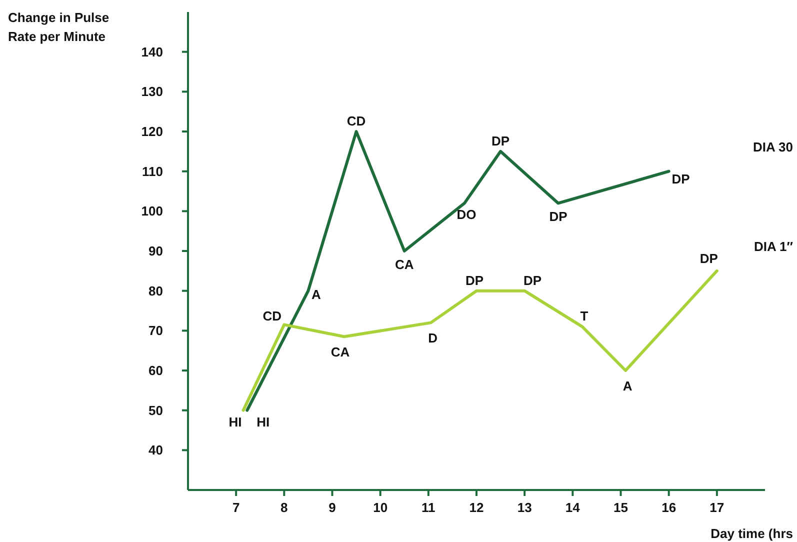  I want to click on x-tick-label: 10, so click(380, 507).